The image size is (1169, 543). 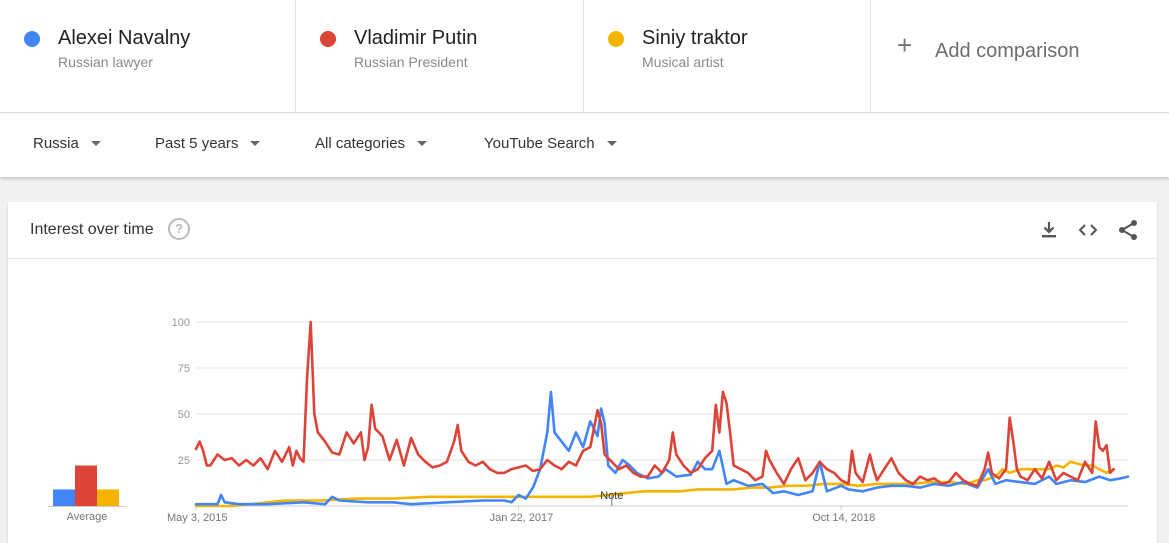 I want to click on x-axis-ticks: May 3, 2015 Jan 22, 2017 Oct 14, 2018, so click(x=521, y=515).